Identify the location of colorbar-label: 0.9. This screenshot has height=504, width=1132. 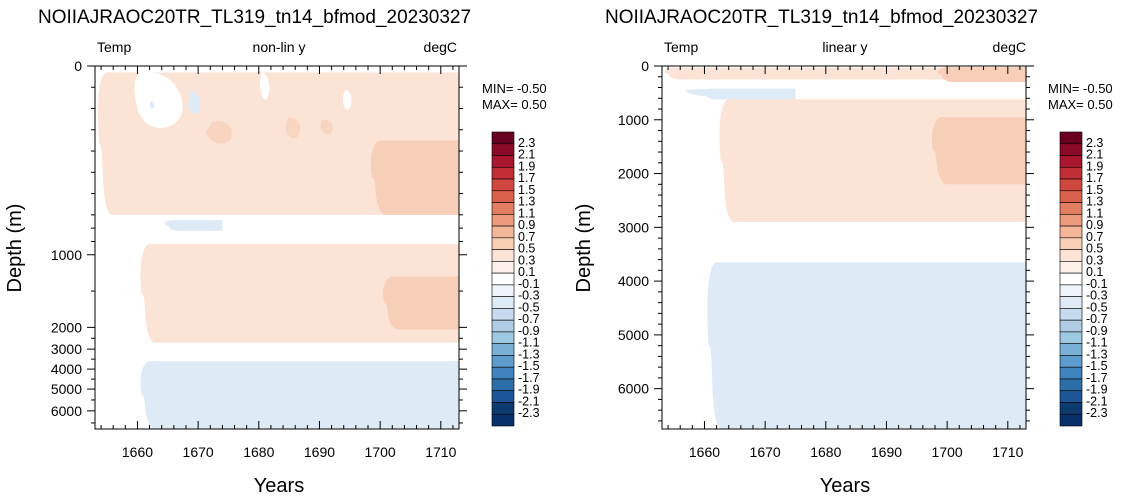
(1094, 225).